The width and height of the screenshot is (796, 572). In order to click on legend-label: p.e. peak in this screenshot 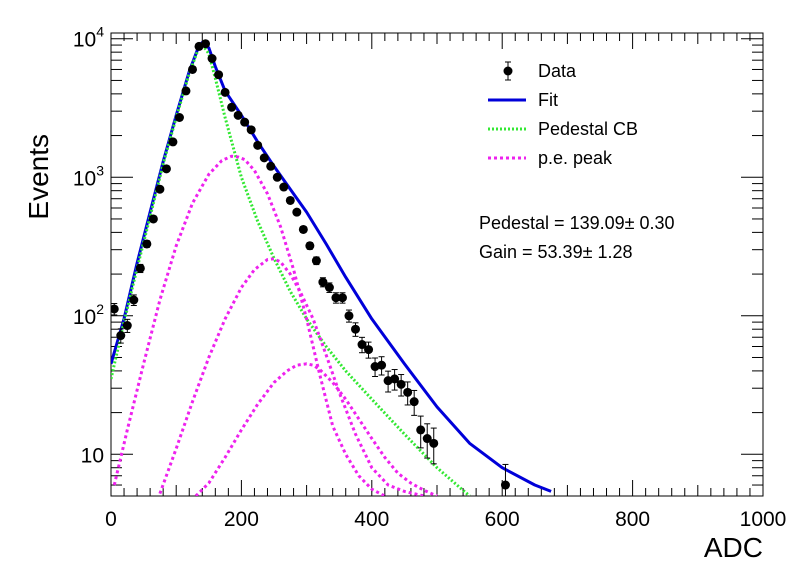, I will do `click(575, 158)`.